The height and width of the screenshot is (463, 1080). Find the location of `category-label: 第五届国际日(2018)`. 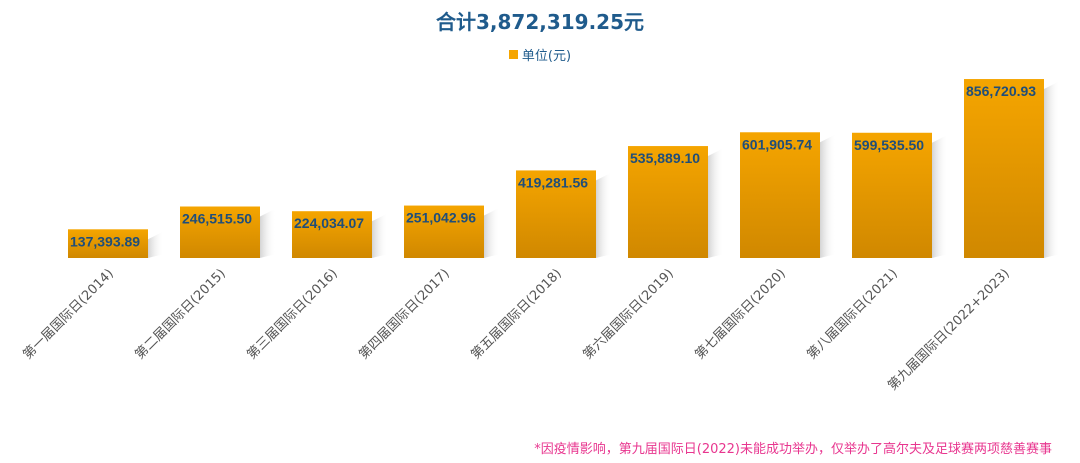

category-label: 第五届国际日(2018) is located at coordinates (516, 314).